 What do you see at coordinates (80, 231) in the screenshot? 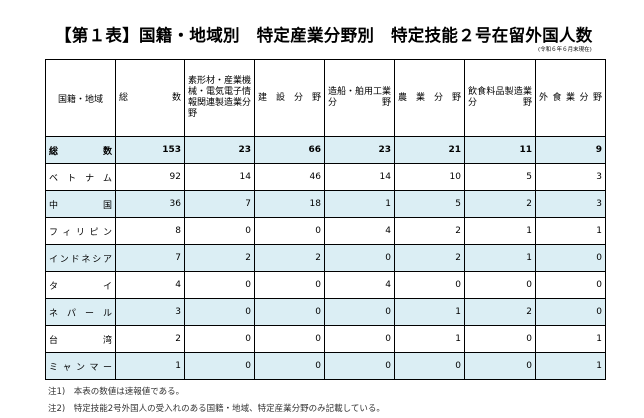
I see `country-cell: フィリピン` at bounding box center [80, 231].